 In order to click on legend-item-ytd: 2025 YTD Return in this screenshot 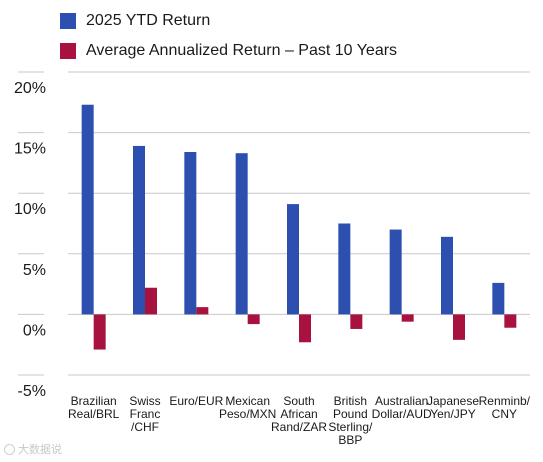, I will do `click(228, 21)`.